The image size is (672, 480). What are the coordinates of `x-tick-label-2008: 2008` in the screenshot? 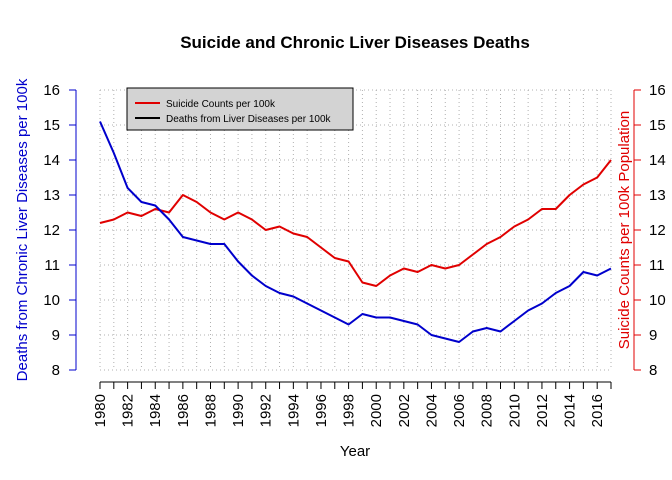 It's located at (487, 410).